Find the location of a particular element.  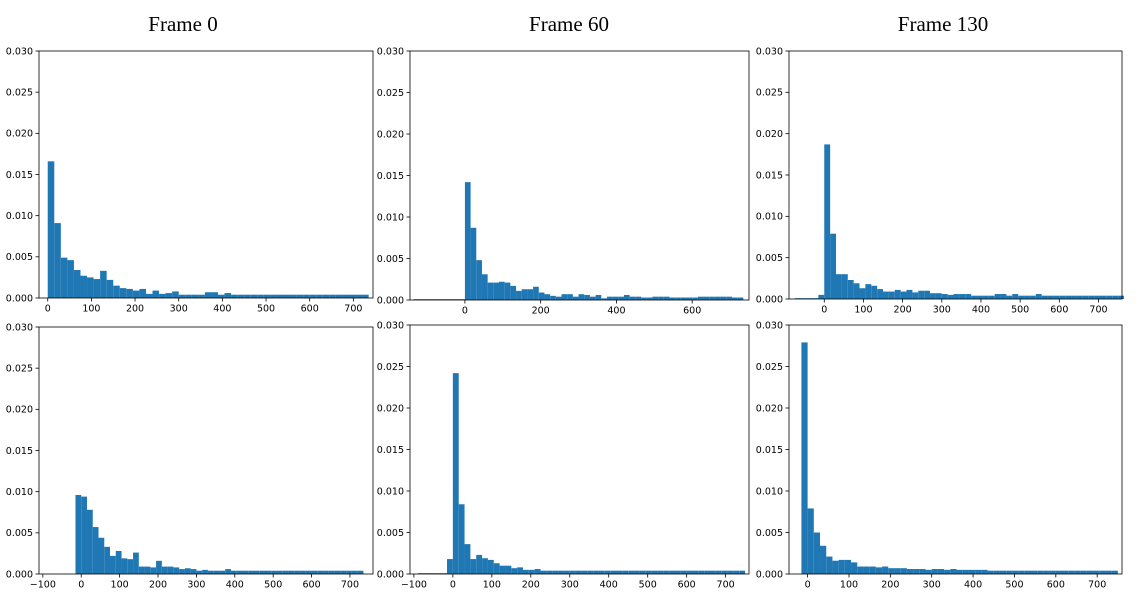

x-tick-label: 0 is located at coordinates (808, 585).